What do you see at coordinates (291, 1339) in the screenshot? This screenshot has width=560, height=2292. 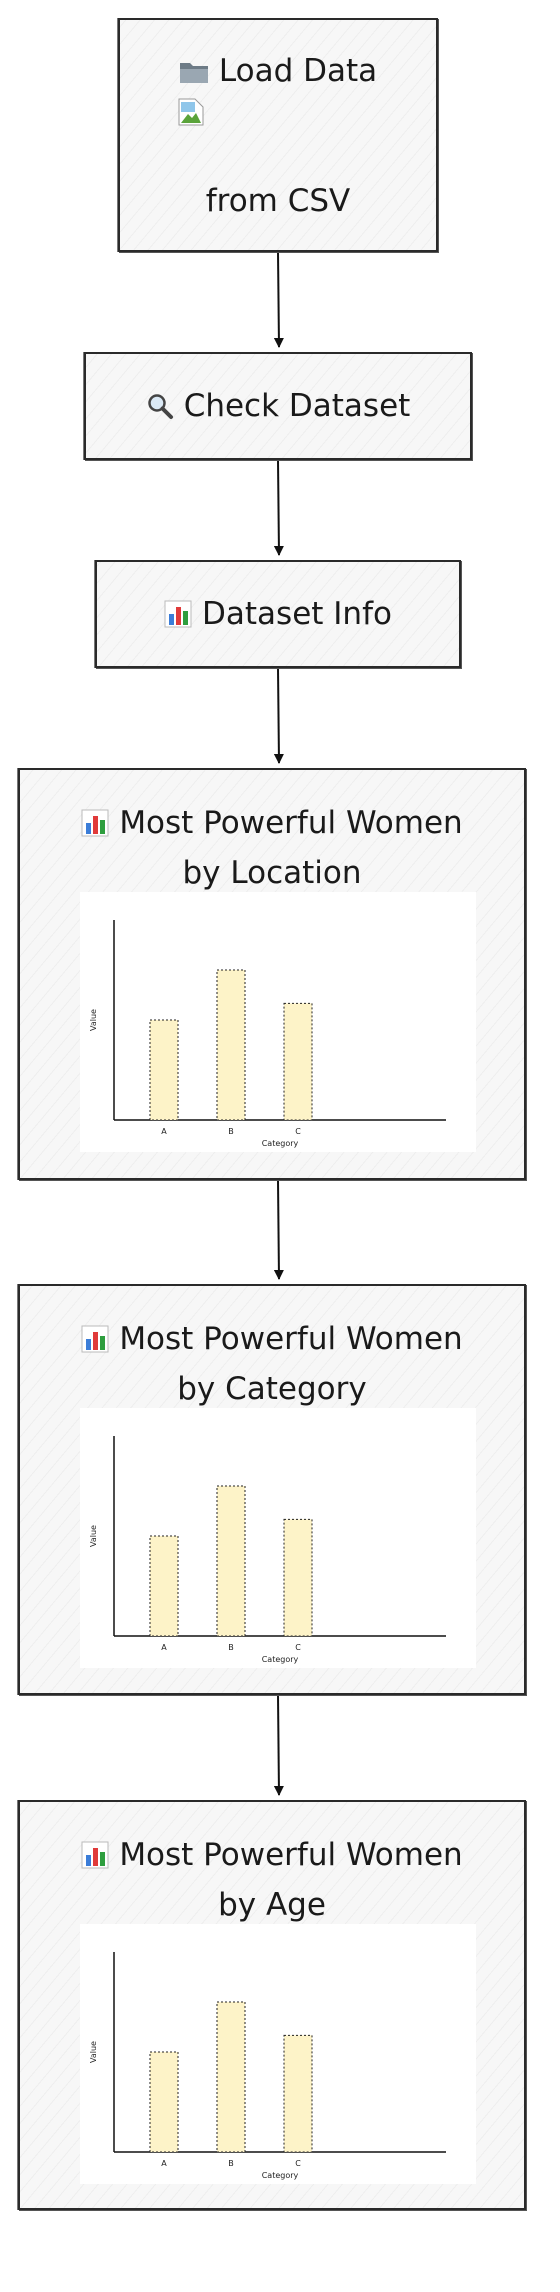 I see `category-title-line1: Most Powerful Women` at bounding box center [291, 1339].